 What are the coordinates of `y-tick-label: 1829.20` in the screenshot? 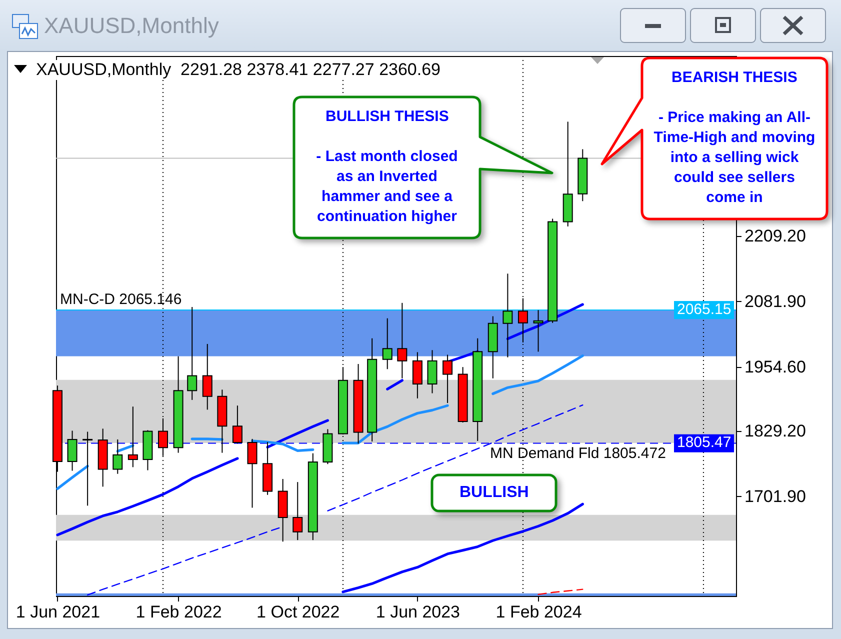 It's located at (775, 431).